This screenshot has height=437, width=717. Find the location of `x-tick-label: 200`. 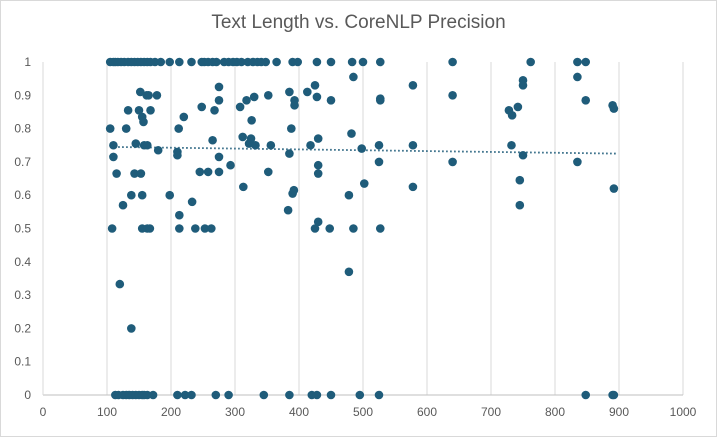

x-tick-label: 200 is located at coordinates (171, 412).